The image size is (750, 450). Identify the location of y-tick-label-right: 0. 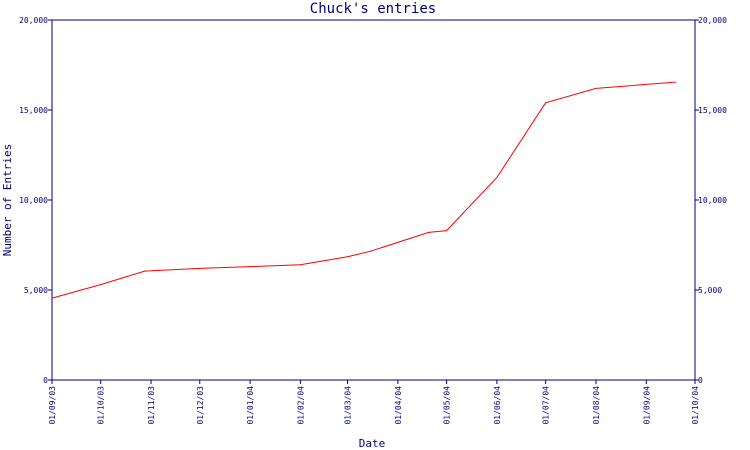
(700, 380).